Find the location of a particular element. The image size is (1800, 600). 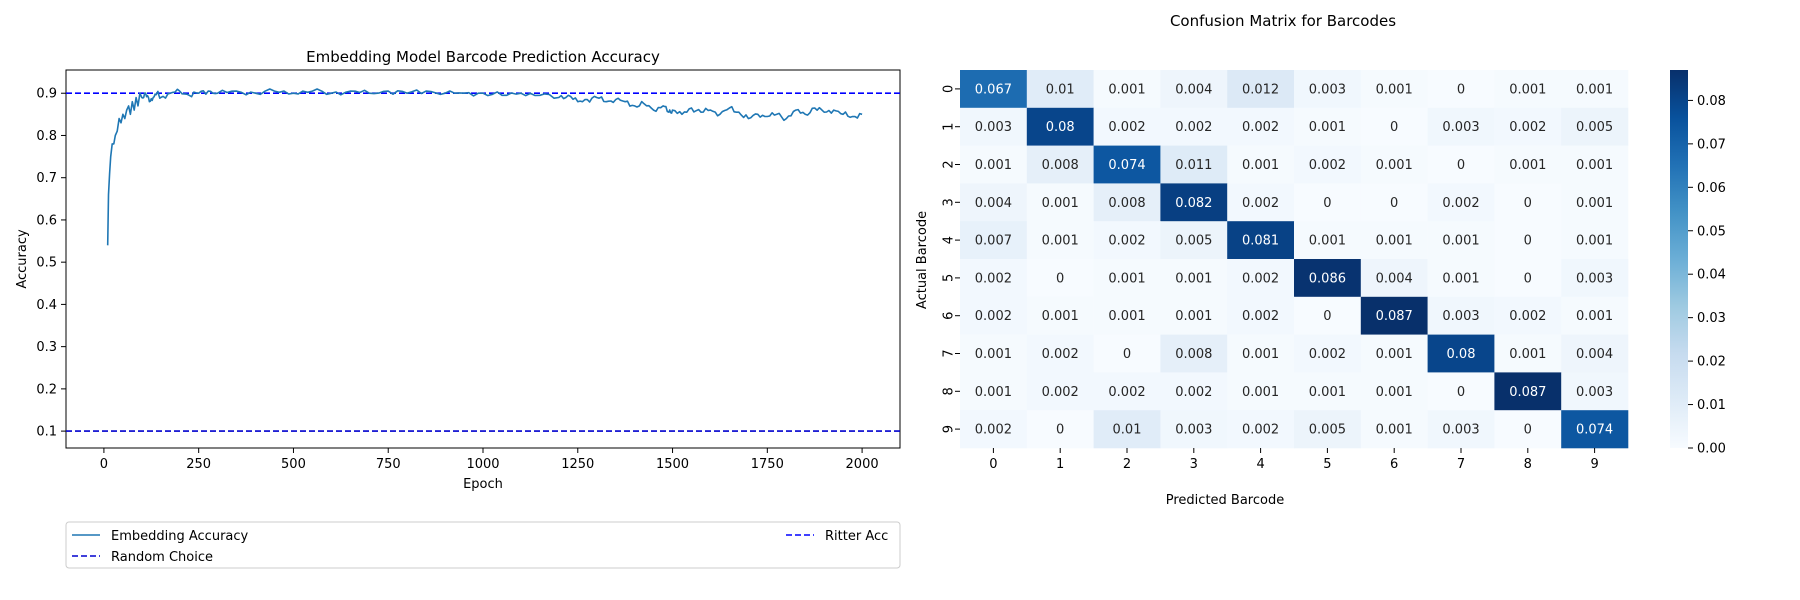

colorbar-tick-label: 0.05 is located at coordinates (1711, 231).